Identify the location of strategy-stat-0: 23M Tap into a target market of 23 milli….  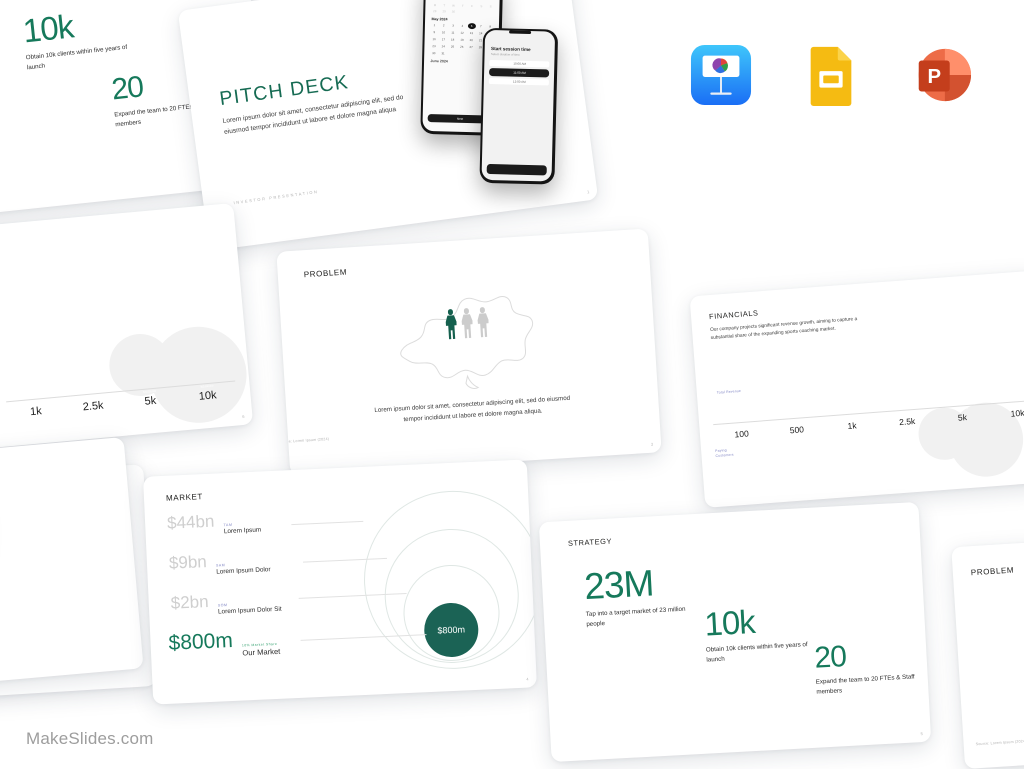
(637, 594).